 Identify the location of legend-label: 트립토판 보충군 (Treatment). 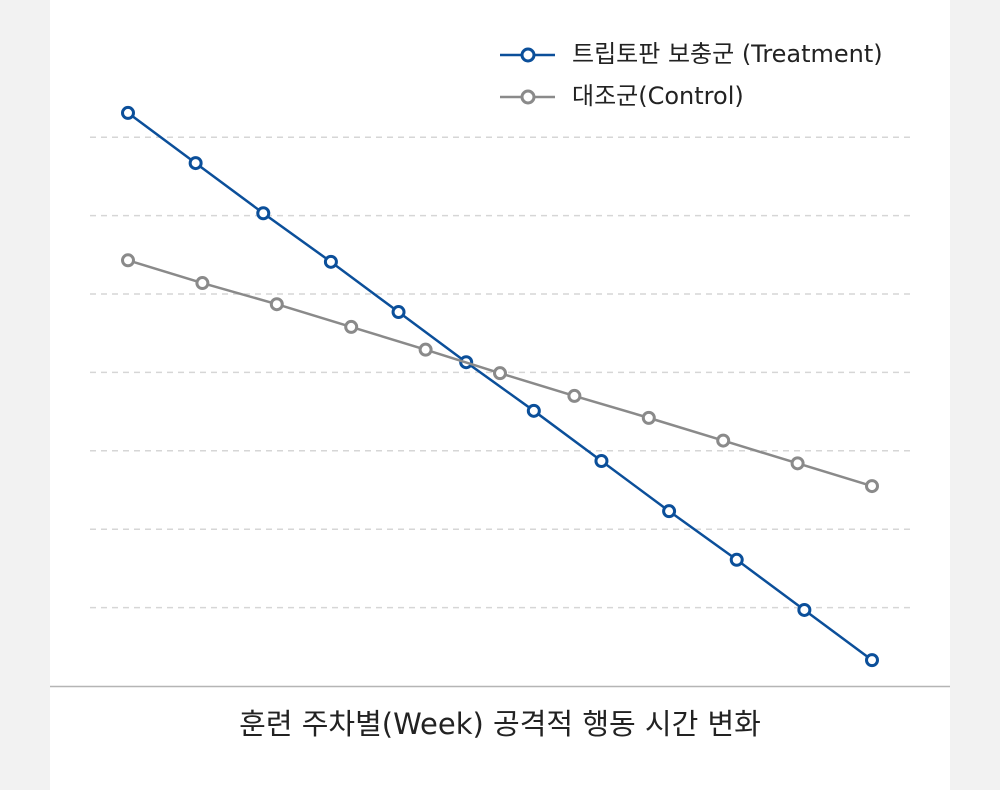
(727, 54).